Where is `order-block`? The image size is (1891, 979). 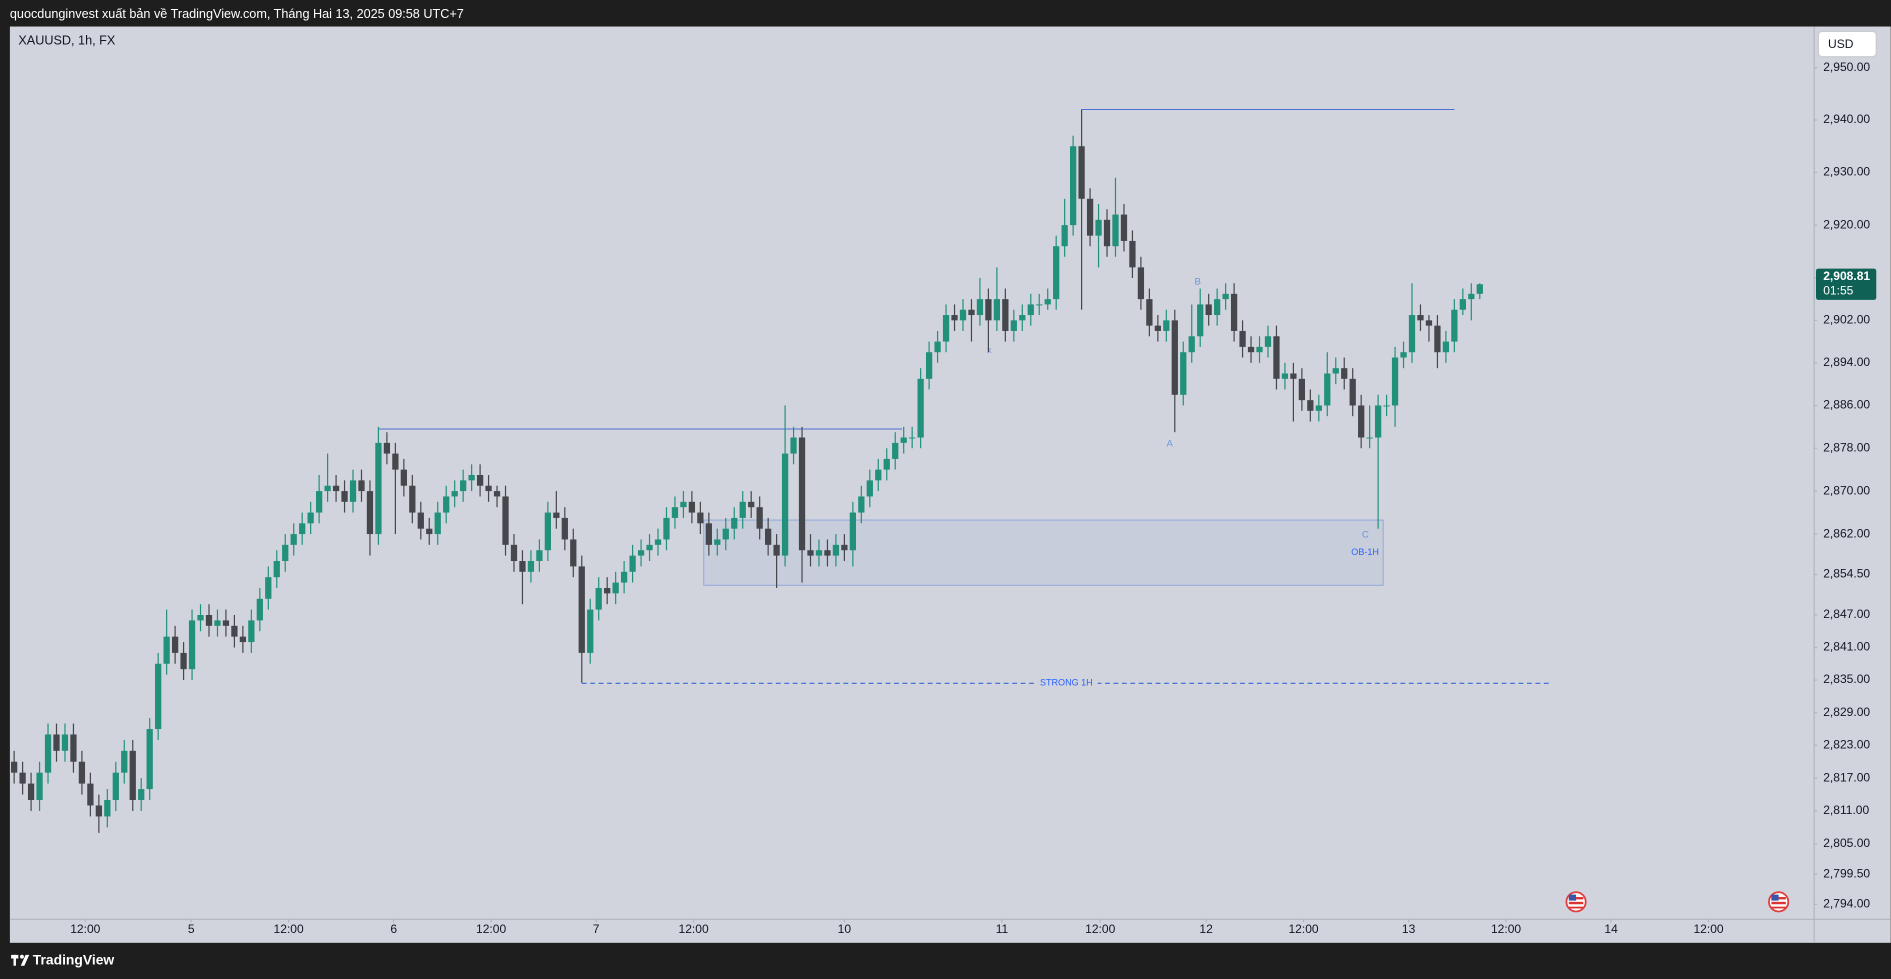 order-block is located at coordinates (1043, 552).